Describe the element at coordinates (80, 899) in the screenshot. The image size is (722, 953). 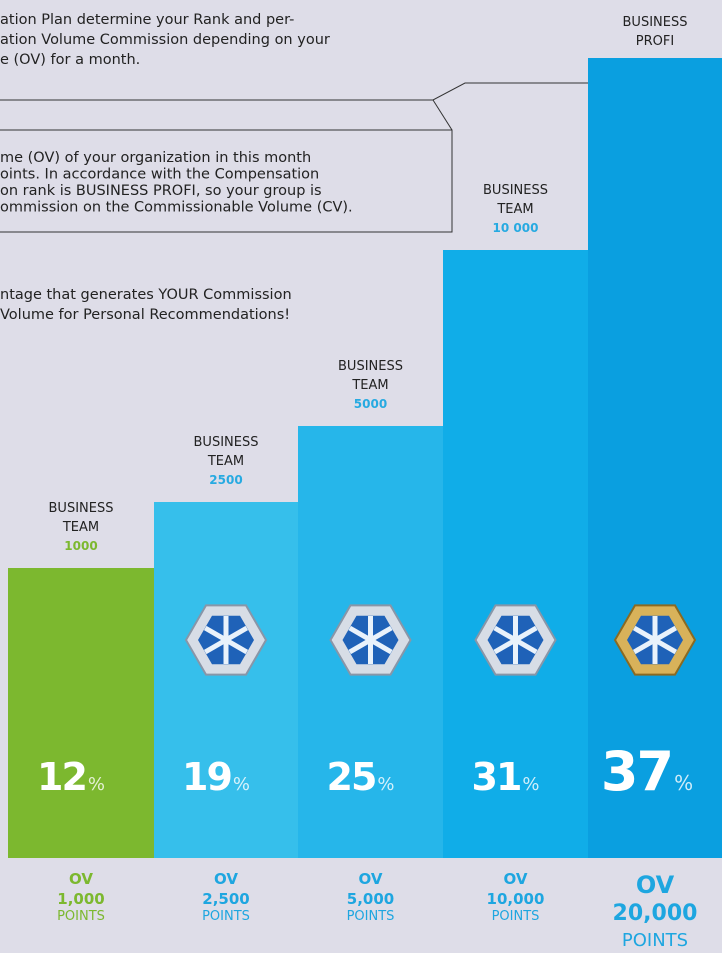
I see `ov-points: 1,000` at that location.